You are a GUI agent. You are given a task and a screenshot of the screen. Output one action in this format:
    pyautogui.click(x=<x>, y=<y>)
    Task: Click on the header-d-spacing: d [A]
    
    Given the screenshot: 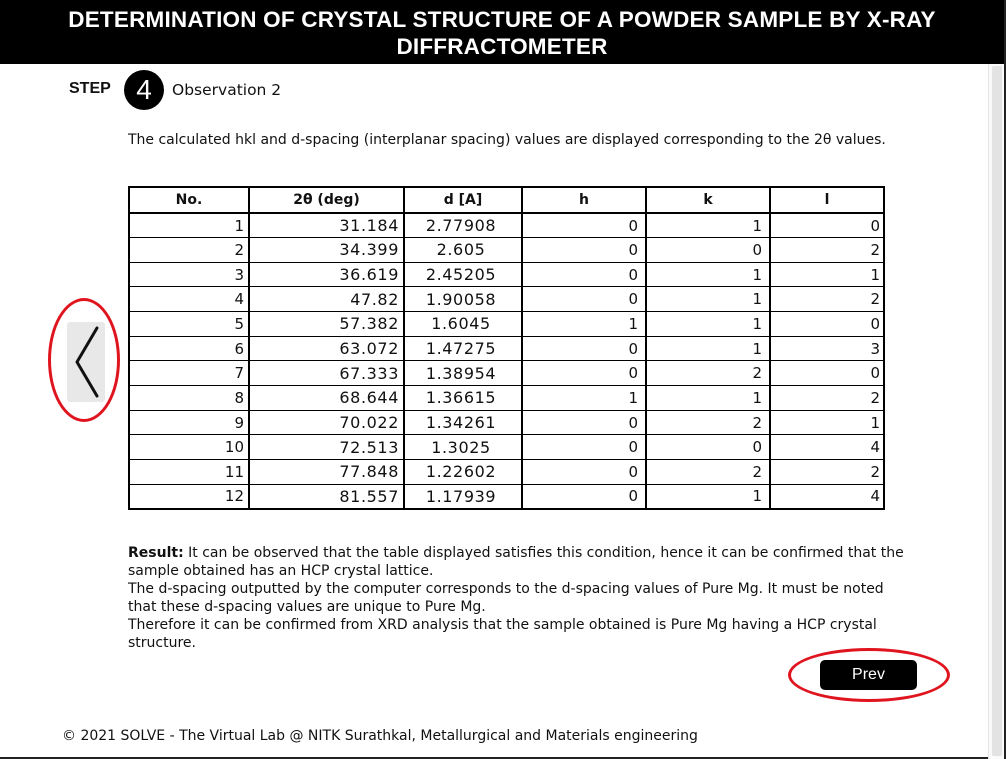 What is the action you would take?
    pyautogui.click(x=463, y=200)
    